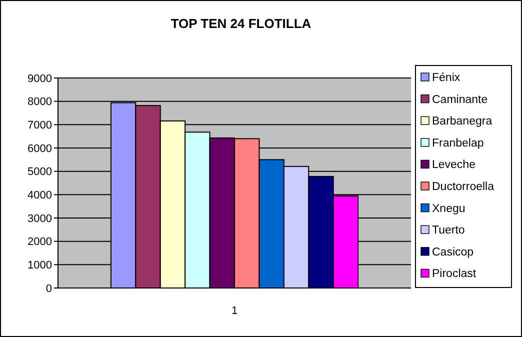 This screenshot has width=522, height=337. What do you see at coordinates (241, 23) in the screenshot?
I see `chart-title: TOP TEN 24 FLOTILLA` at bounding box center [241, 23].